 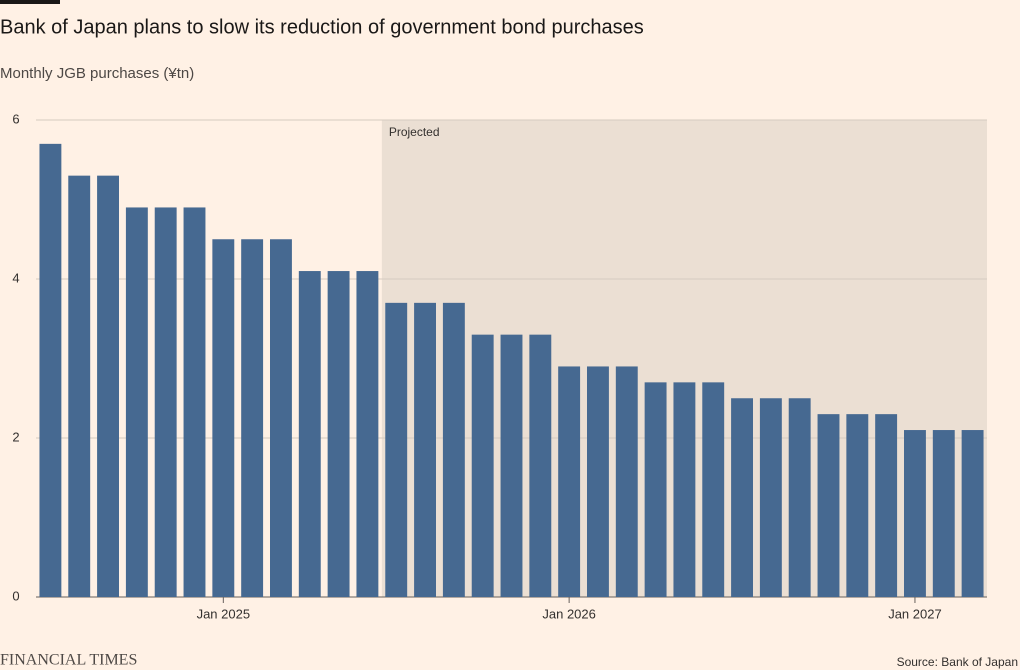 I want to click on x-tick-label: Jan 2027, so click(x=915, y=613).